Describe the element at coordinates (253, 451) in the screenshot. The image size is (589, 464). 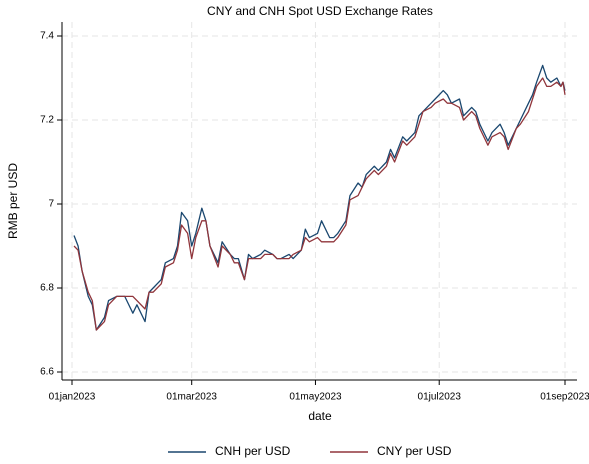
I see `legend-label: CNH per USD` at that location.